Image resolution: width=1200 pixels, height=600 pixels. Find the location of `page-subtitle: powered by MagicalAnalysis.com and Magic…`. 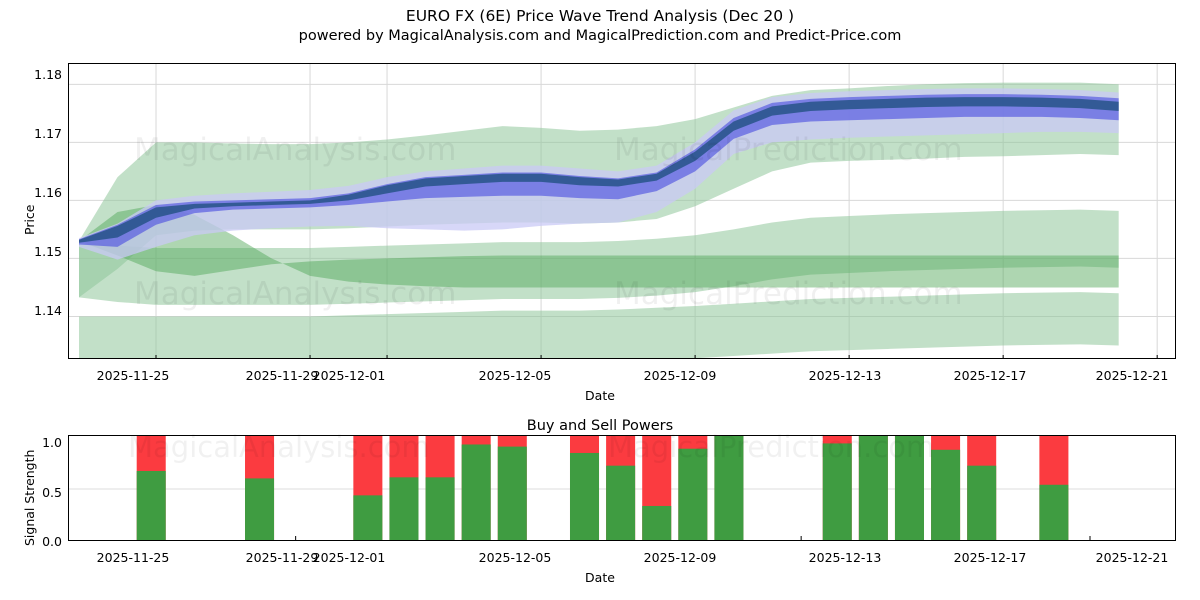

page-subtitle: powered by MagicalAnalysis.com and Magic… is located at coordinates (600, 35).